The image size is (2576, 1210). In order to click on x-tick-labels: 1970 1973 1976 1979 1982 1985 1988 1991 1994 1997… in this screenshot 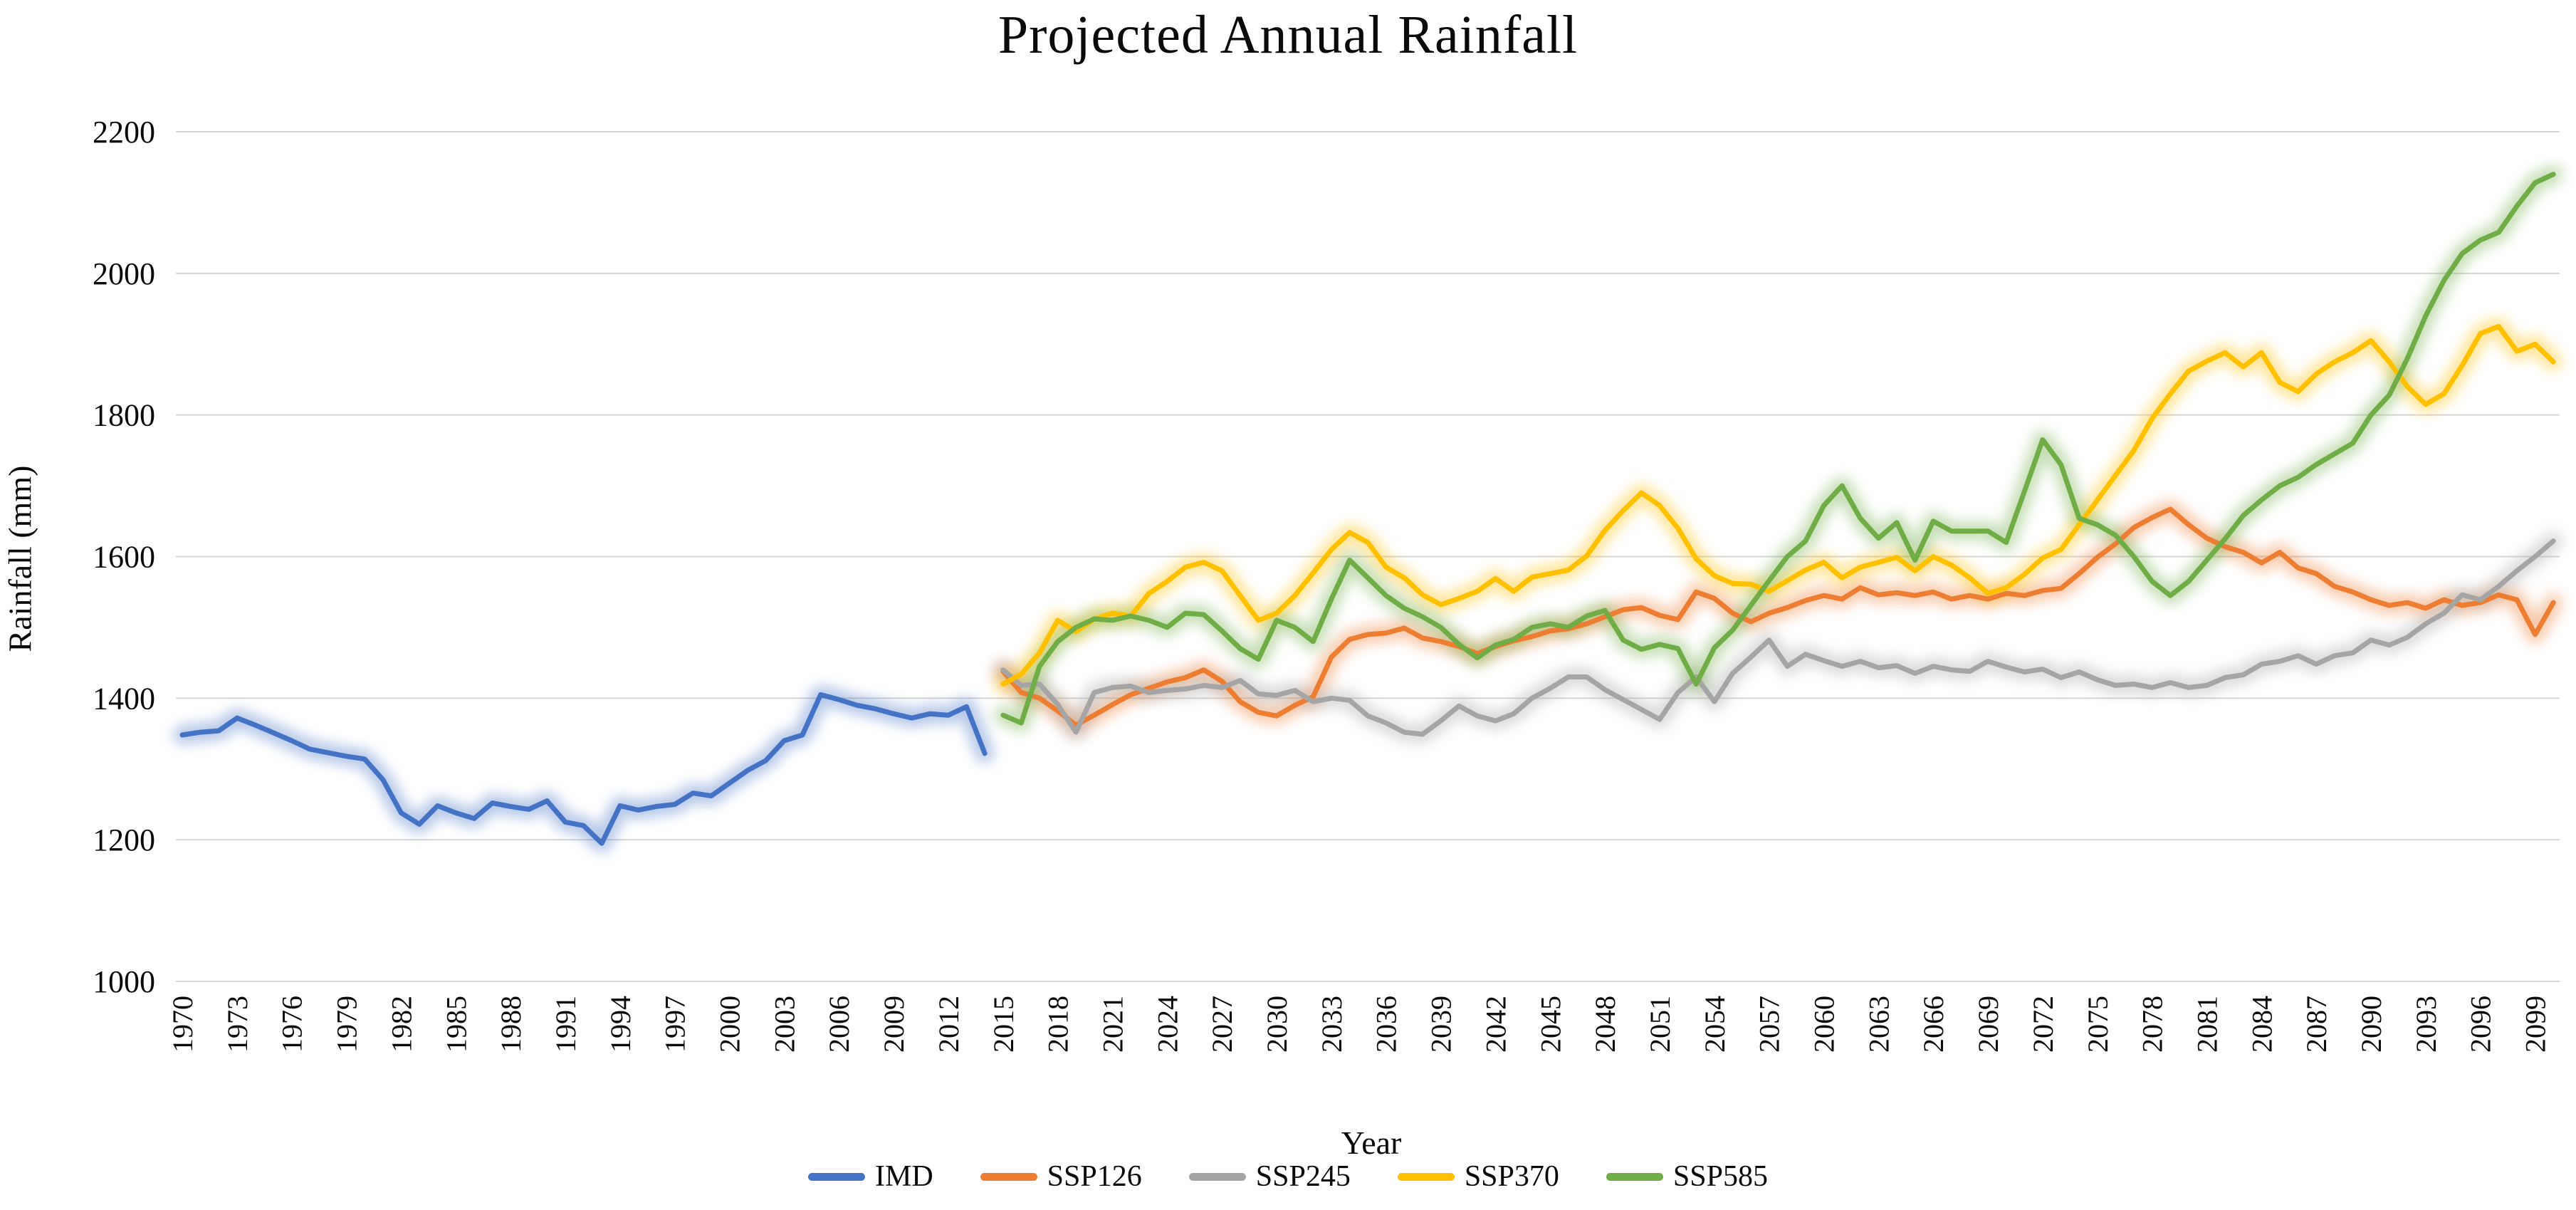, I will do `click(1359, 1024)`.